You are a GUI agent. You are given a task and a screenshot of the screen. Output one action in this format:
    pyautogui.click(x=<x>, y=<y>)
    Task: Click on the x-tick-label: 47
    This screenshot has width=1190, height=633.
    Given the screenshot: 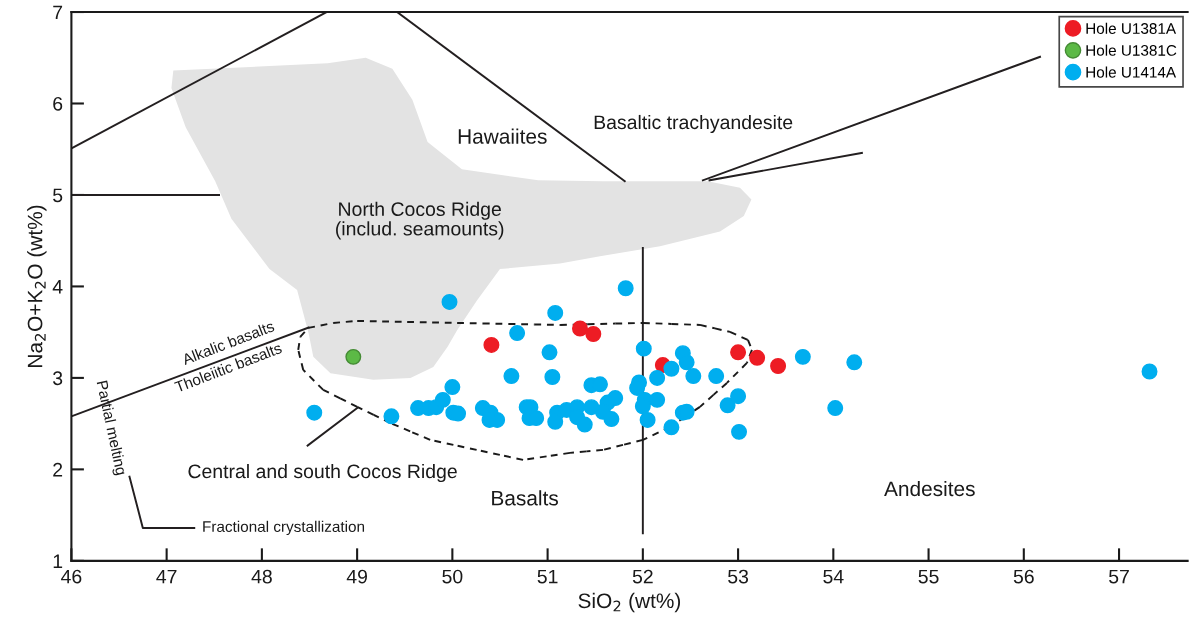 What is the action you would take?
    pyautogui.click(x=166, y=576)
    